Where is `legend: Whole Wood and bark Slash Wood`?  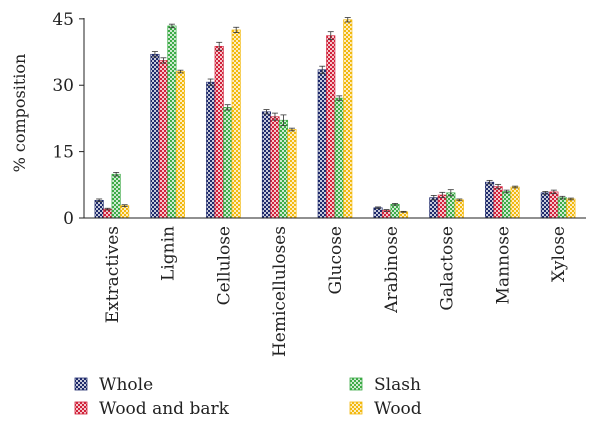
legend: Whole Wood and bark Slash Wood is located at coordinates (248, 397).